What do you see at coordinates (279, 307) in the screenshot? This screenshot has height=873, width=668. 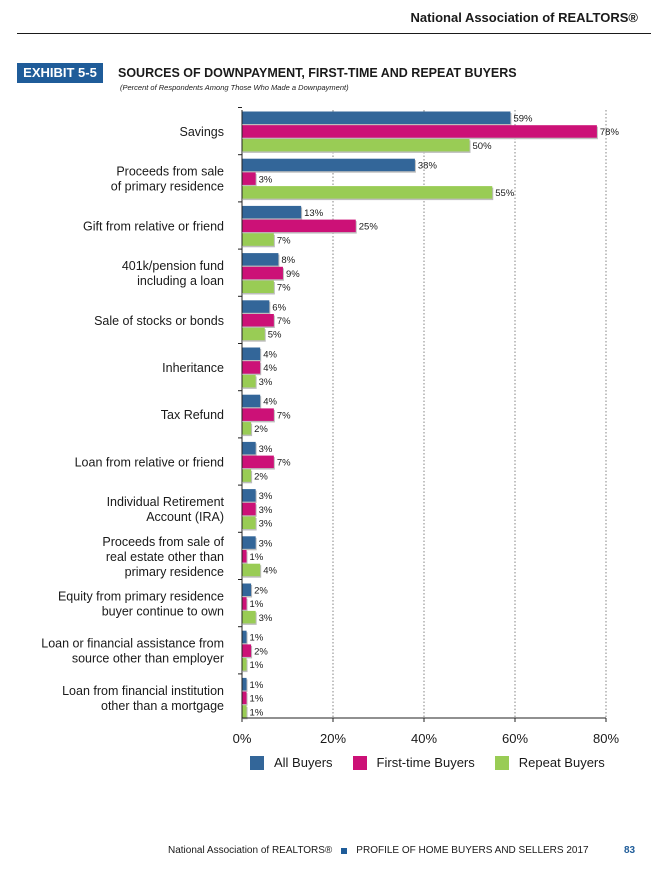 I see `data-label: 6%` at bounding box center [279, 307].